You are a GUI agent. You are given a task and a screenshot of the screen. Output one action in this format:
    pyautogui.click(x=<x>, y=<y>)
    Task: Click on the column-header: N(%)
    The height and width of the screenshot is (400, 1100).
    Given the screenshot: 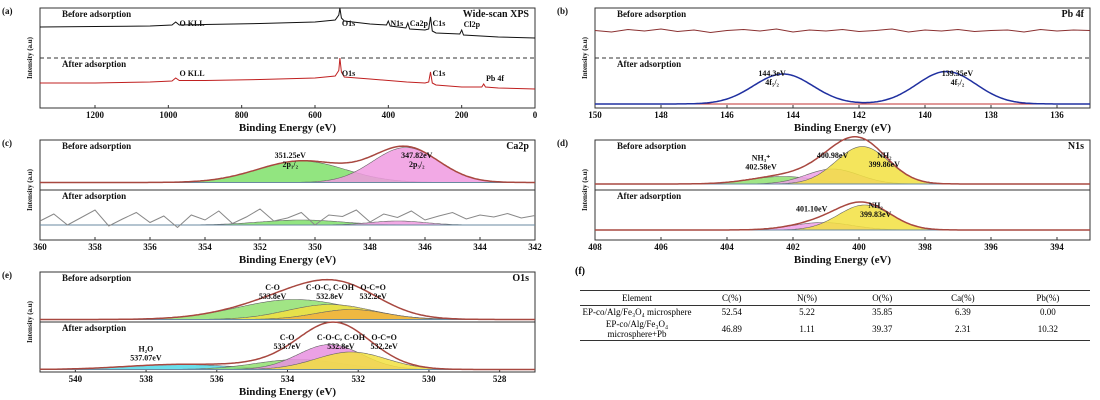 What is the action you would take?
    pyautogui.click(x=807, y=298)
    